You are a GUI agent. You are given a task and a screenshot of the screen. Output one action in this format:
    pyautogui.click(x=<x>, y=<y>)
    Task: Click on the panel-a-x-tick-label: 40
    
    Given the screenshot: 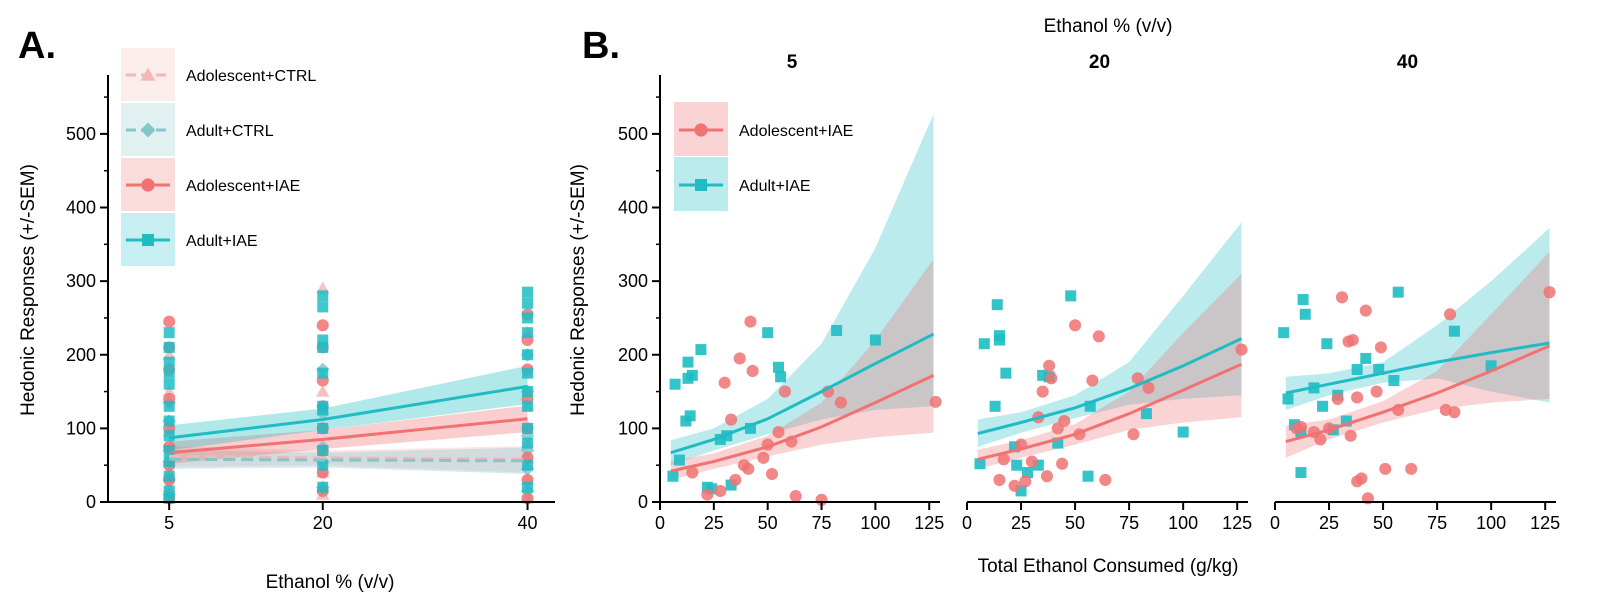 What is the action you would take?
    pyautogui.click(x=528, y=523)
    